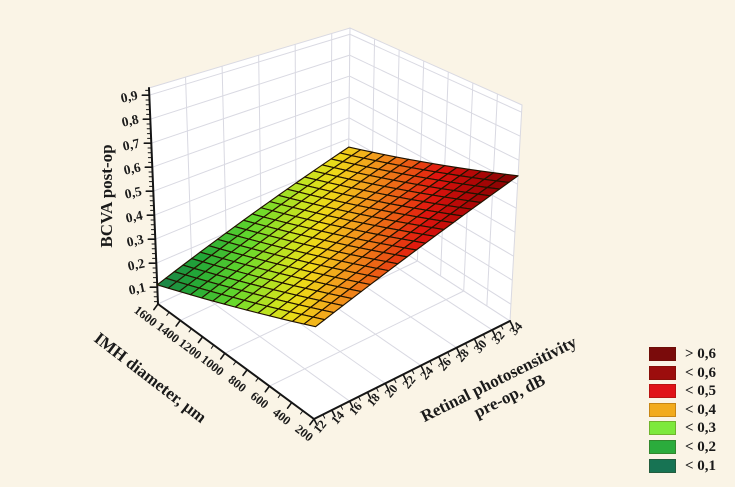 The height and width of the screenshot is (487, 735). I want to click on color-legend: > 0,6 < 0,6 < 0,5 < 0,4 < 0,3 < 0,2 < 0,1, so click(682, 412).